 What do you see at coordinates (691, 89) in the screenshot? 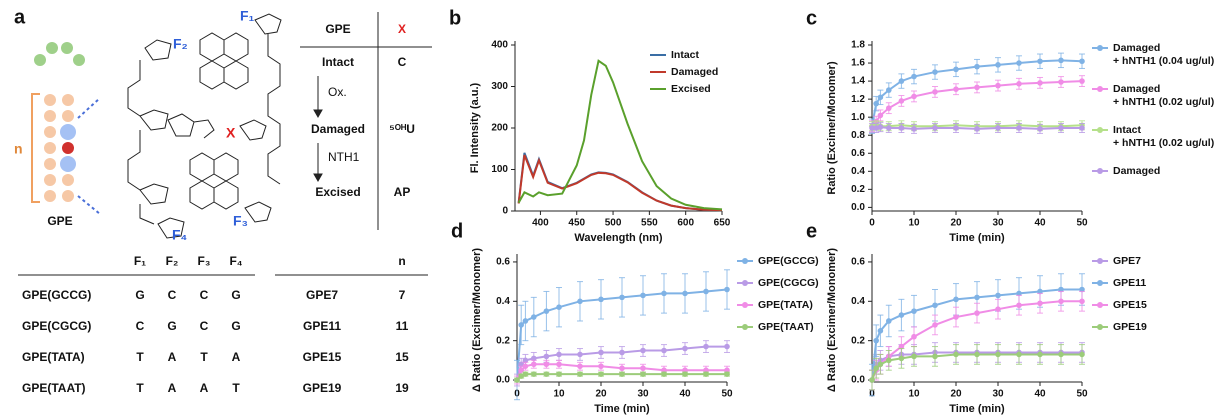
I see `legend-label: Excised` at bounding box center [691, 89].